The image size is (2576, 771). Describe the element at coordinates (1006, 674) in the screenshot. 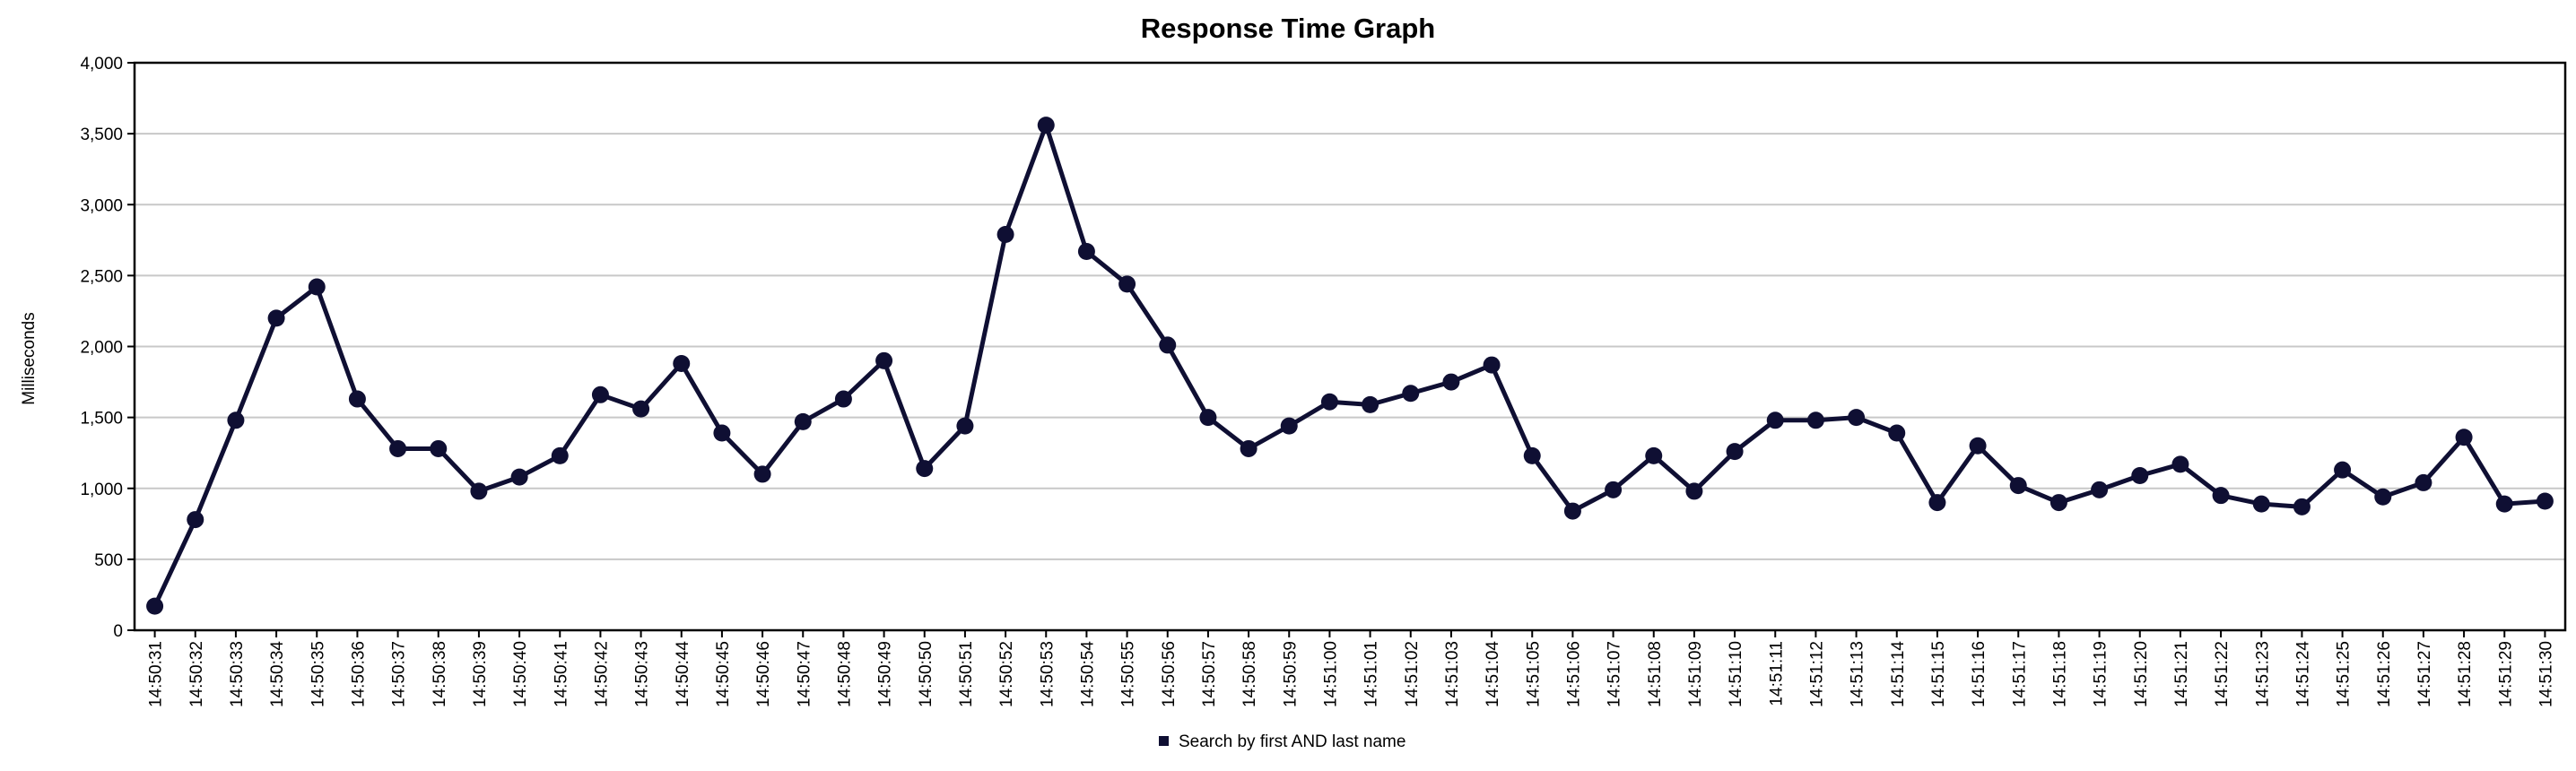

I see `x-tick-label: 14:50:52` at that location.